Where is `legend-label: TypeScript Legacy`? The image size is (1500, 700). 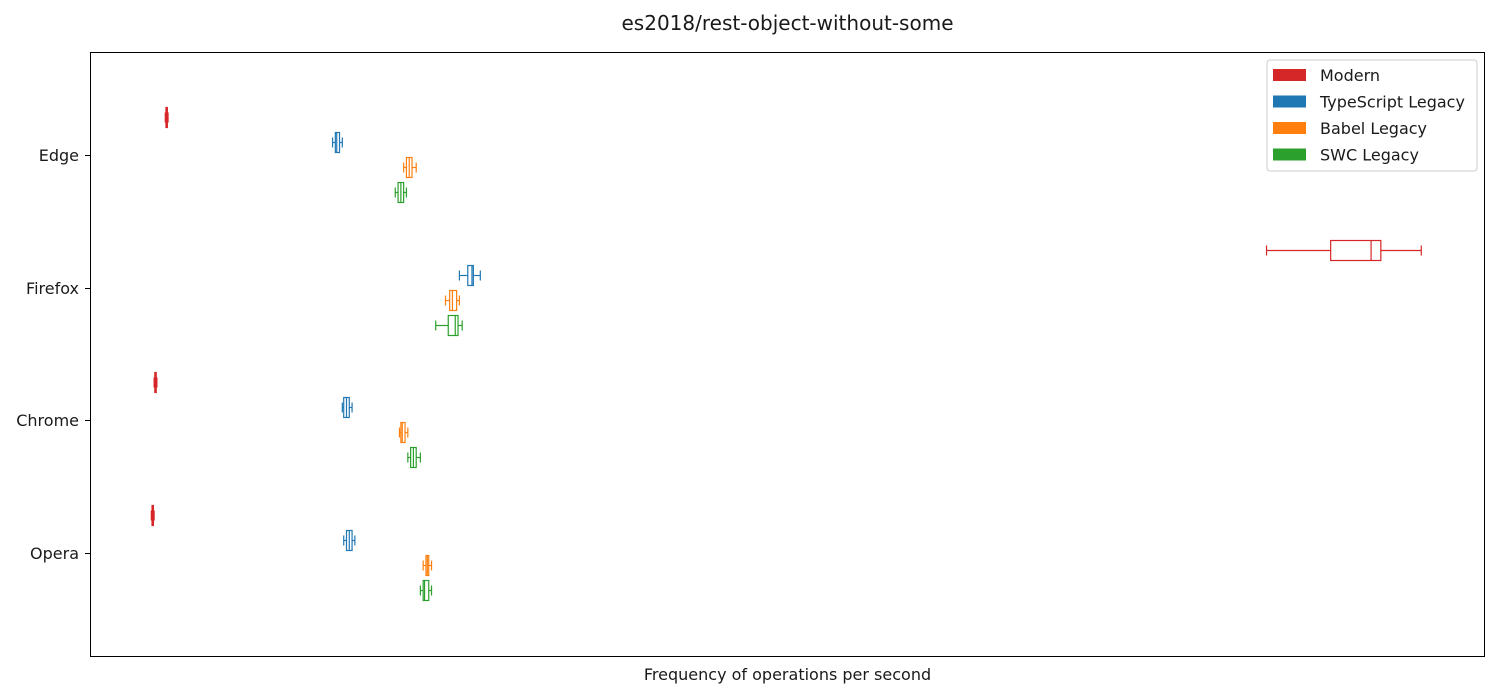 legend-label: TypeScript Legacy is located at coordinates (1392, 102).